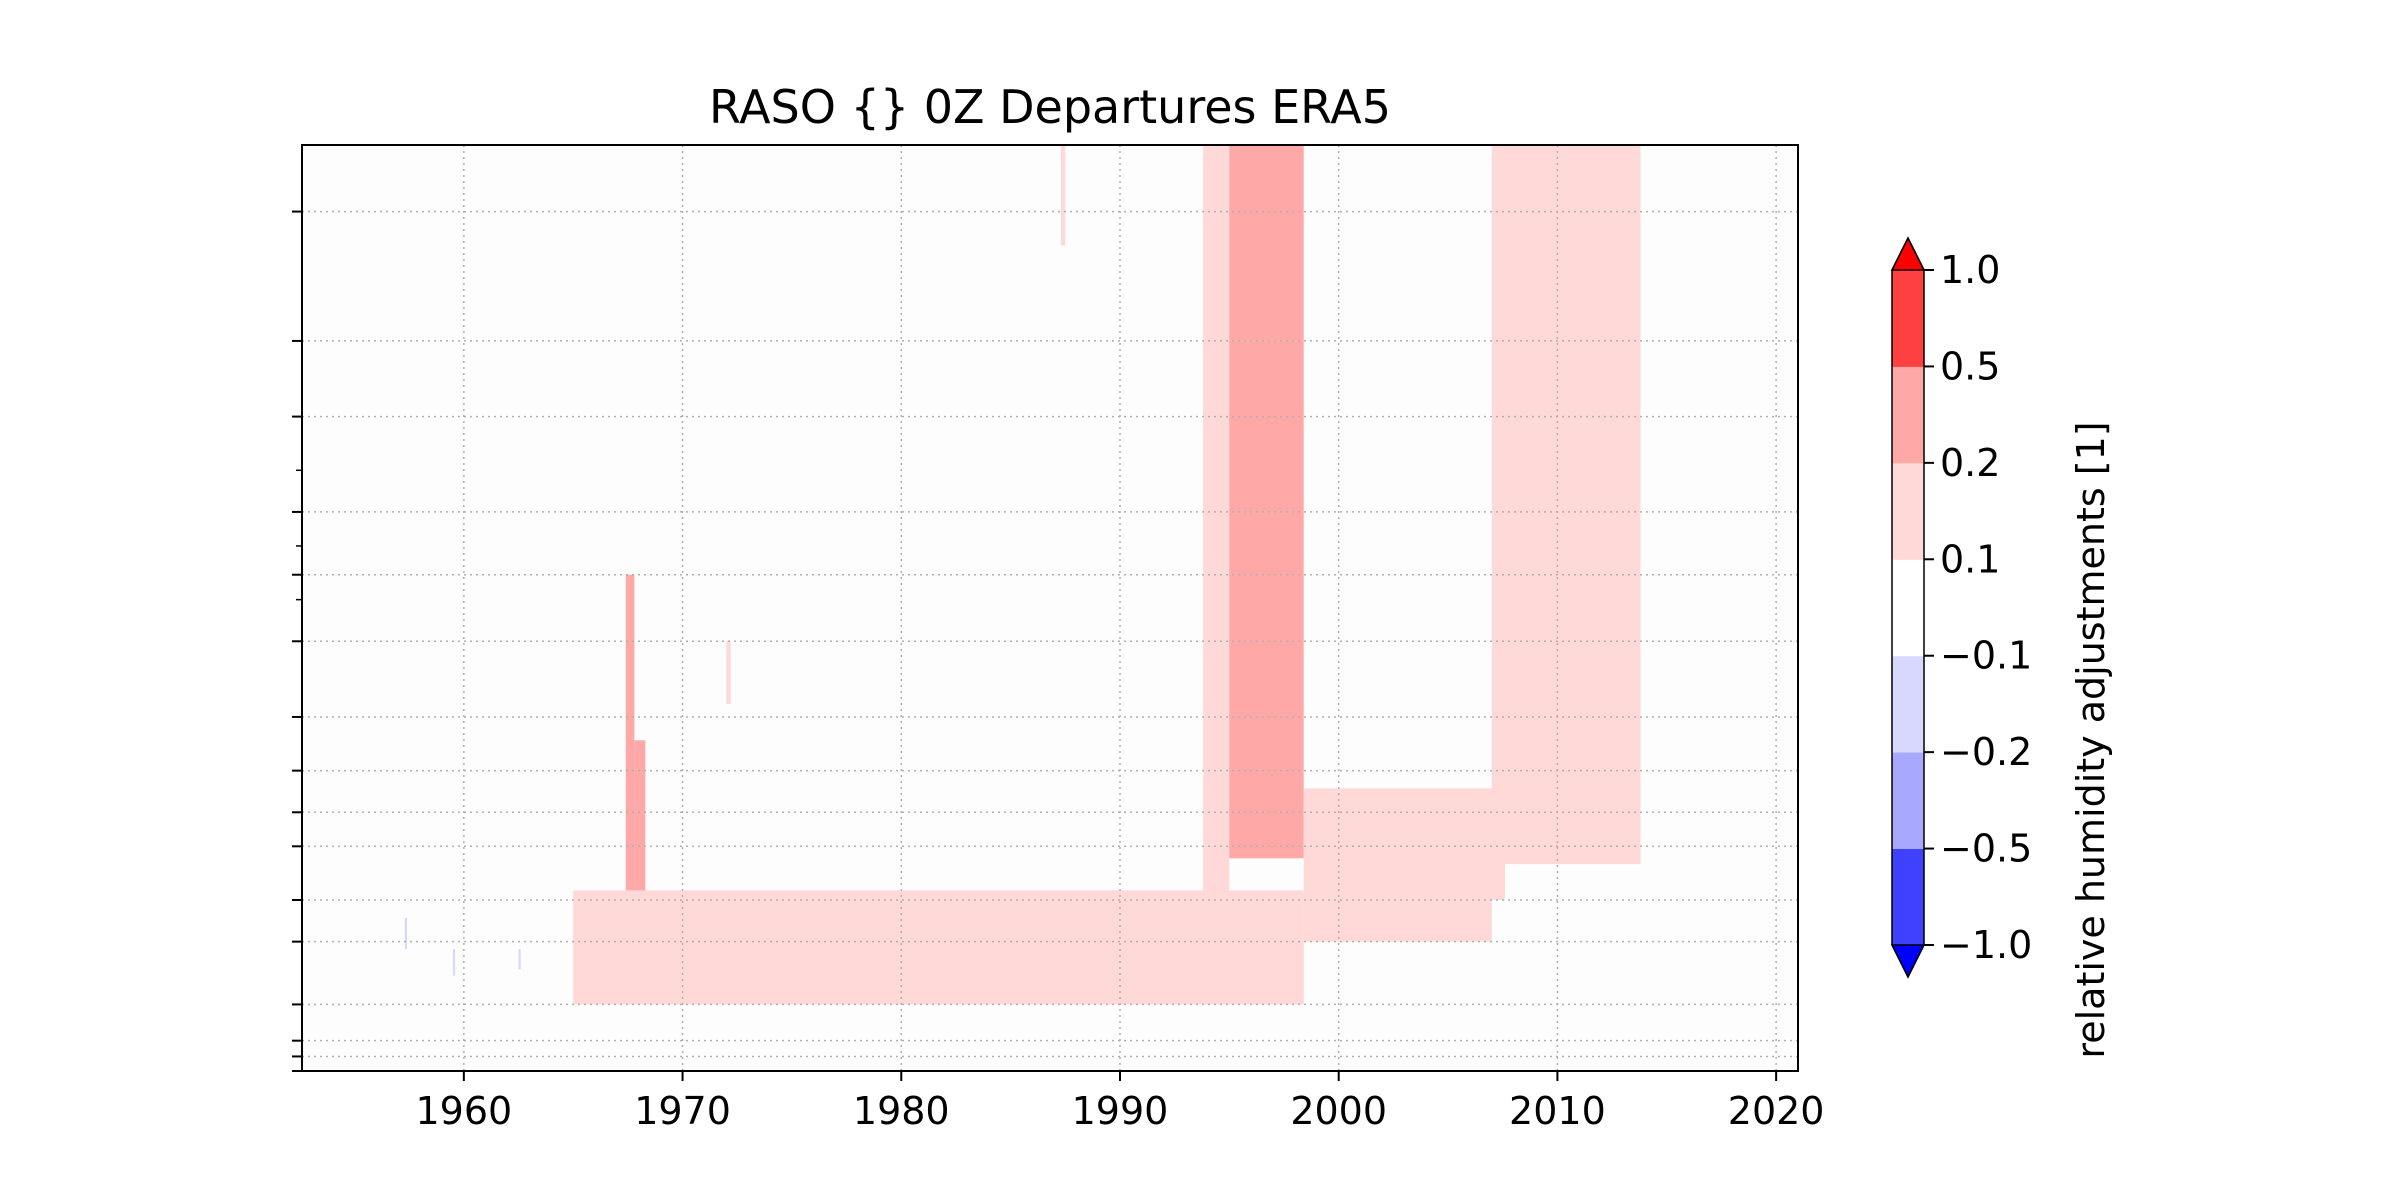 This screenshot has height=1200, width=2400. Describe the element at coordinates (1050, 107) in the screenshot. I see `chart-title: RASO {} 0Z Departures ERA5` at that location.